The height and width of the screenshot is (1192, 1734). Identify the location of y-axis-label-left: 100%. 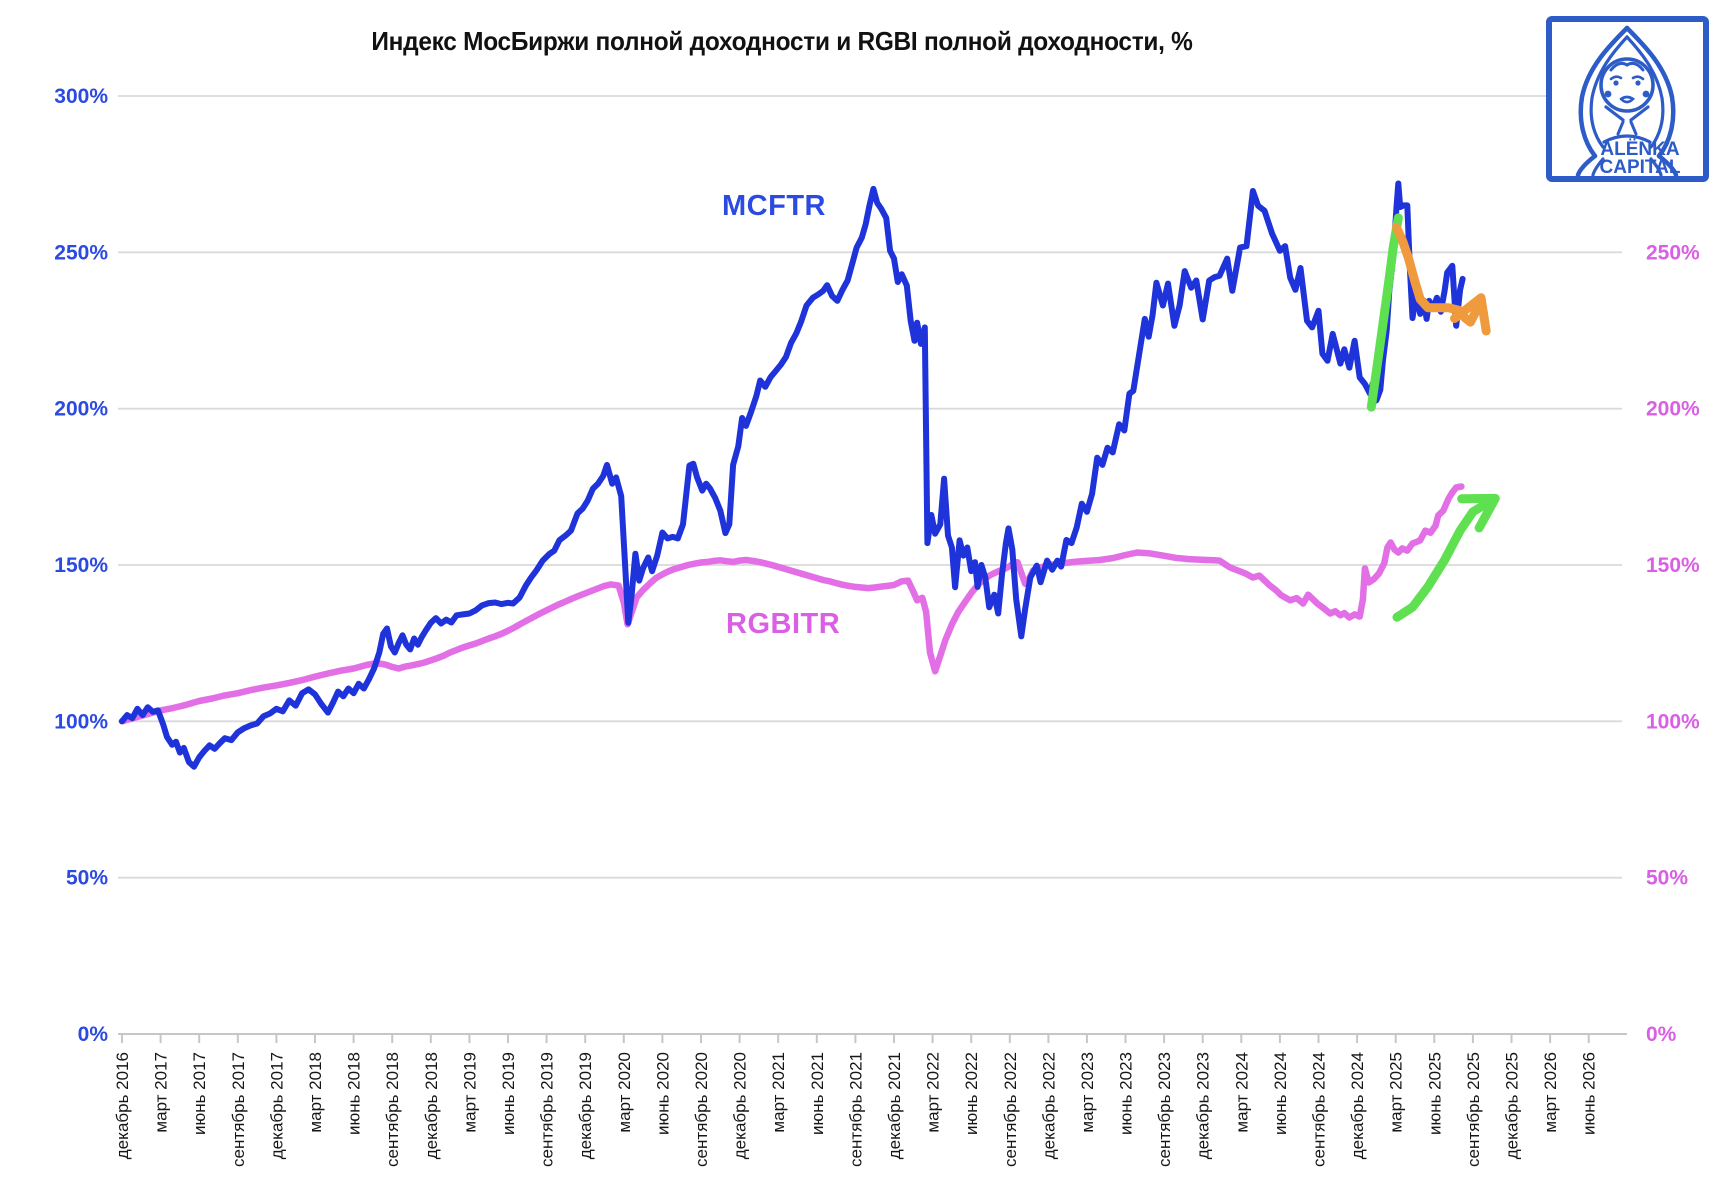
(81, 721).